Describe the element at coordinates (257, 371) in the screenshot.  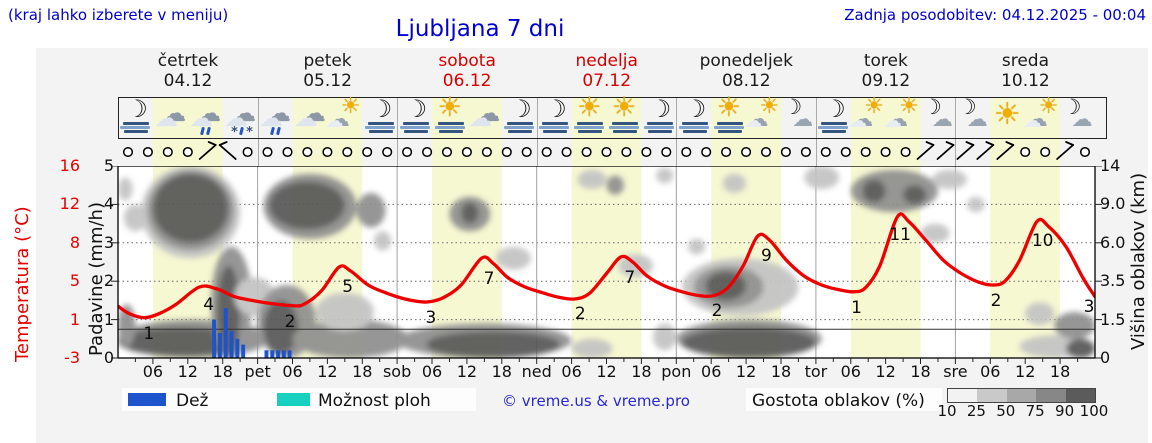
I see `day-abbrev-label: pet` at that location.